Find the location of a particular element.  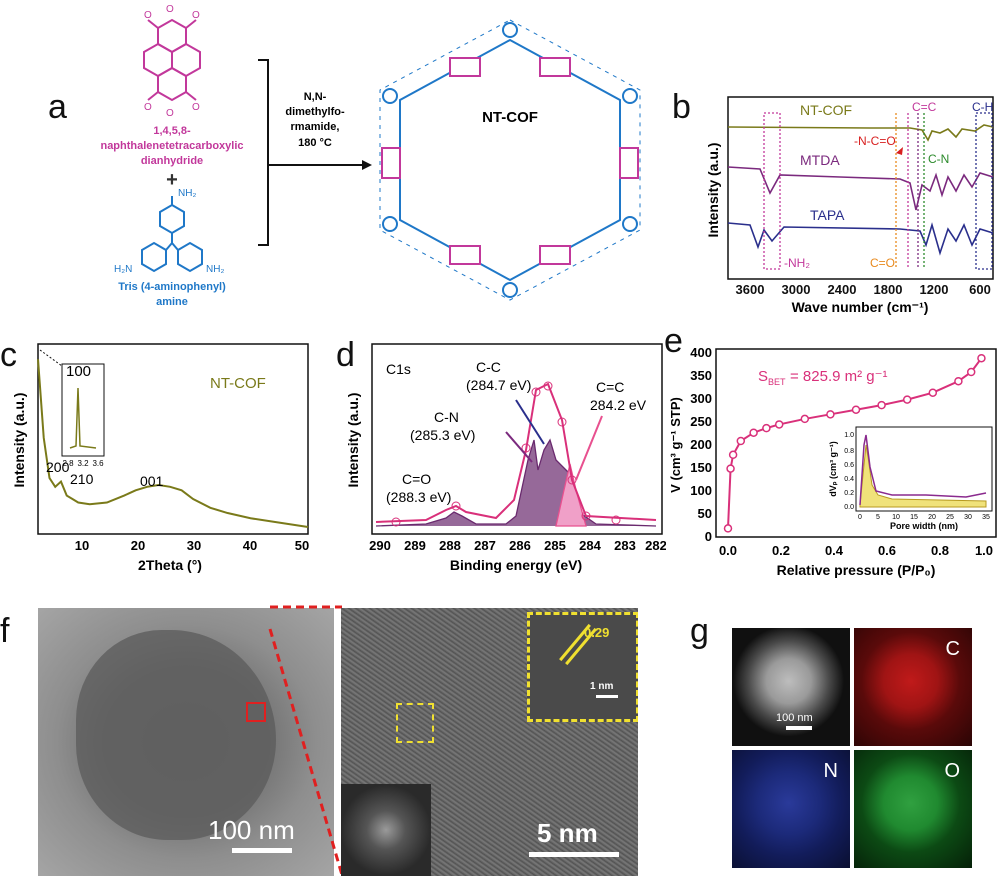

svg-text: 285 is located at coordinates (555, 545).